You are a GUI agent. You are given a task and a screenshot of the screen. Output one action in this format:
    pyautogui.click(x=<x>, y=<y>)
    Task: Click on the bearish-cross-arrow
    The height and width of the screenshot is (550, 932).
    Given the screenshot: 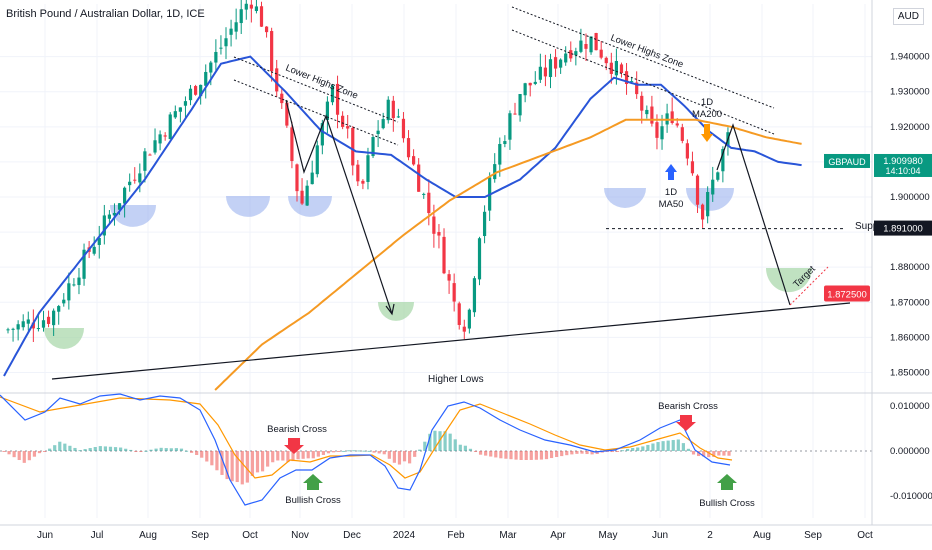 What is the action you would take?
    pyautogui.click(x=686, y=423)
    